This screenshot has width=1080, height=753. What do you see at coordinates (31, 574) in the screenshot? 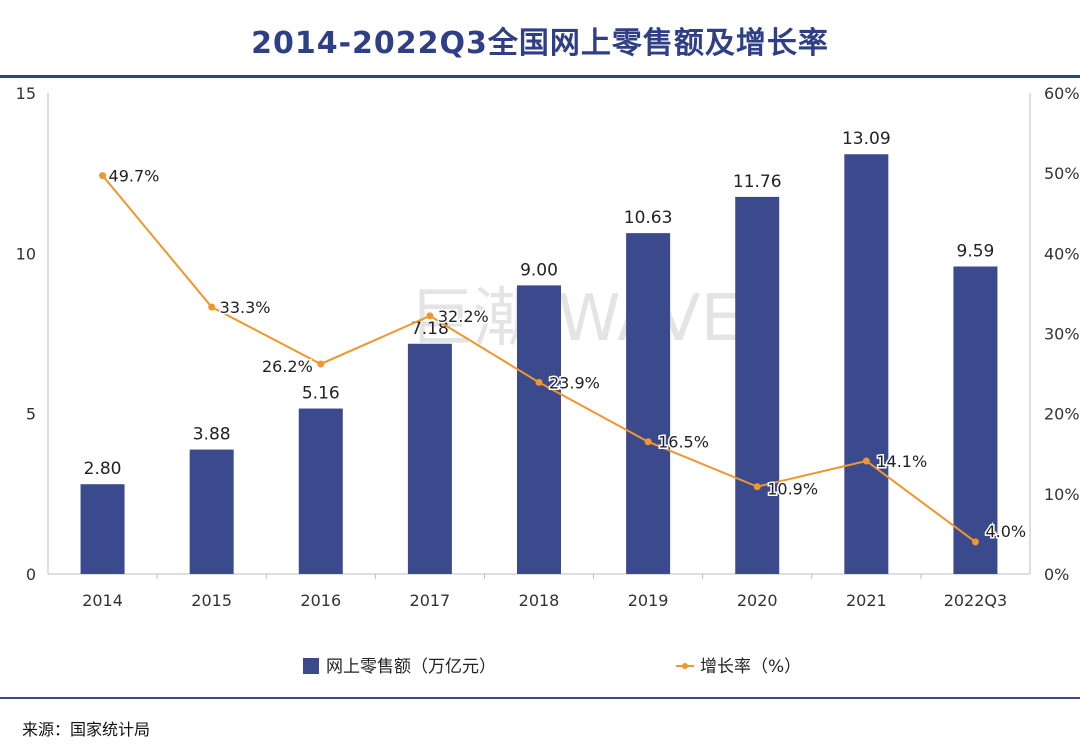
I see `y-left-tick-label: 0` at bounding box center [31, 574].